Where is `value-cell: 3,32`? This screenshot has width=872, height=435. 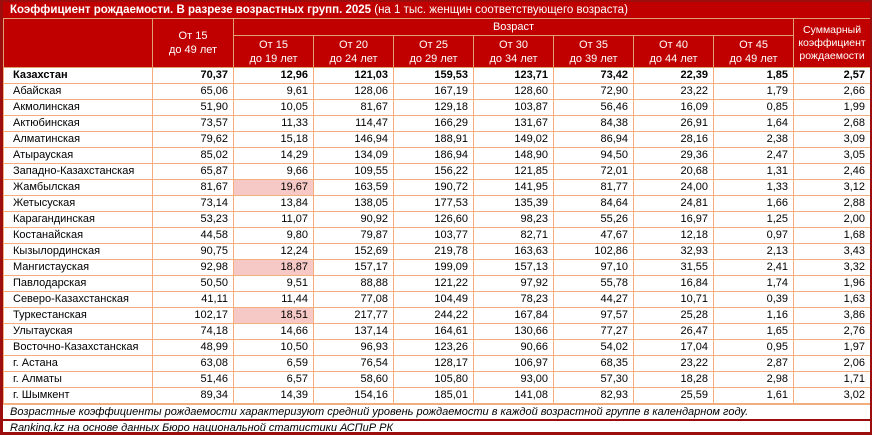 value-cell: 3,32 is located at coordinates (831, 267).